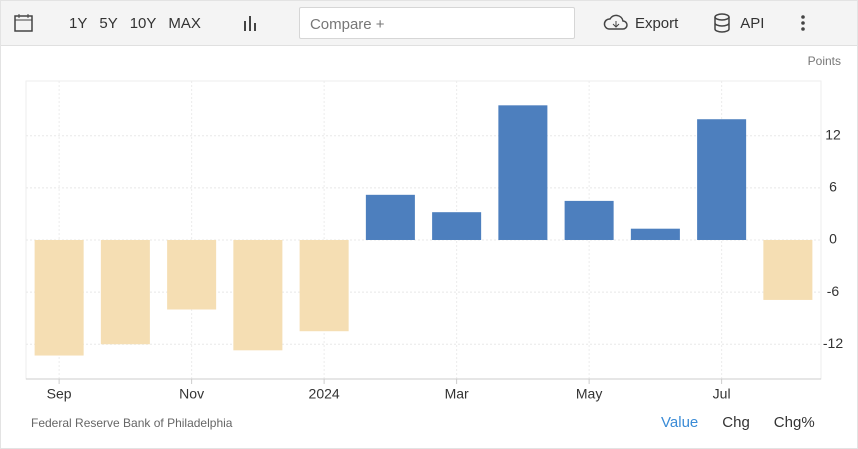  I want to click on export-button: Export, so click(656, 23).